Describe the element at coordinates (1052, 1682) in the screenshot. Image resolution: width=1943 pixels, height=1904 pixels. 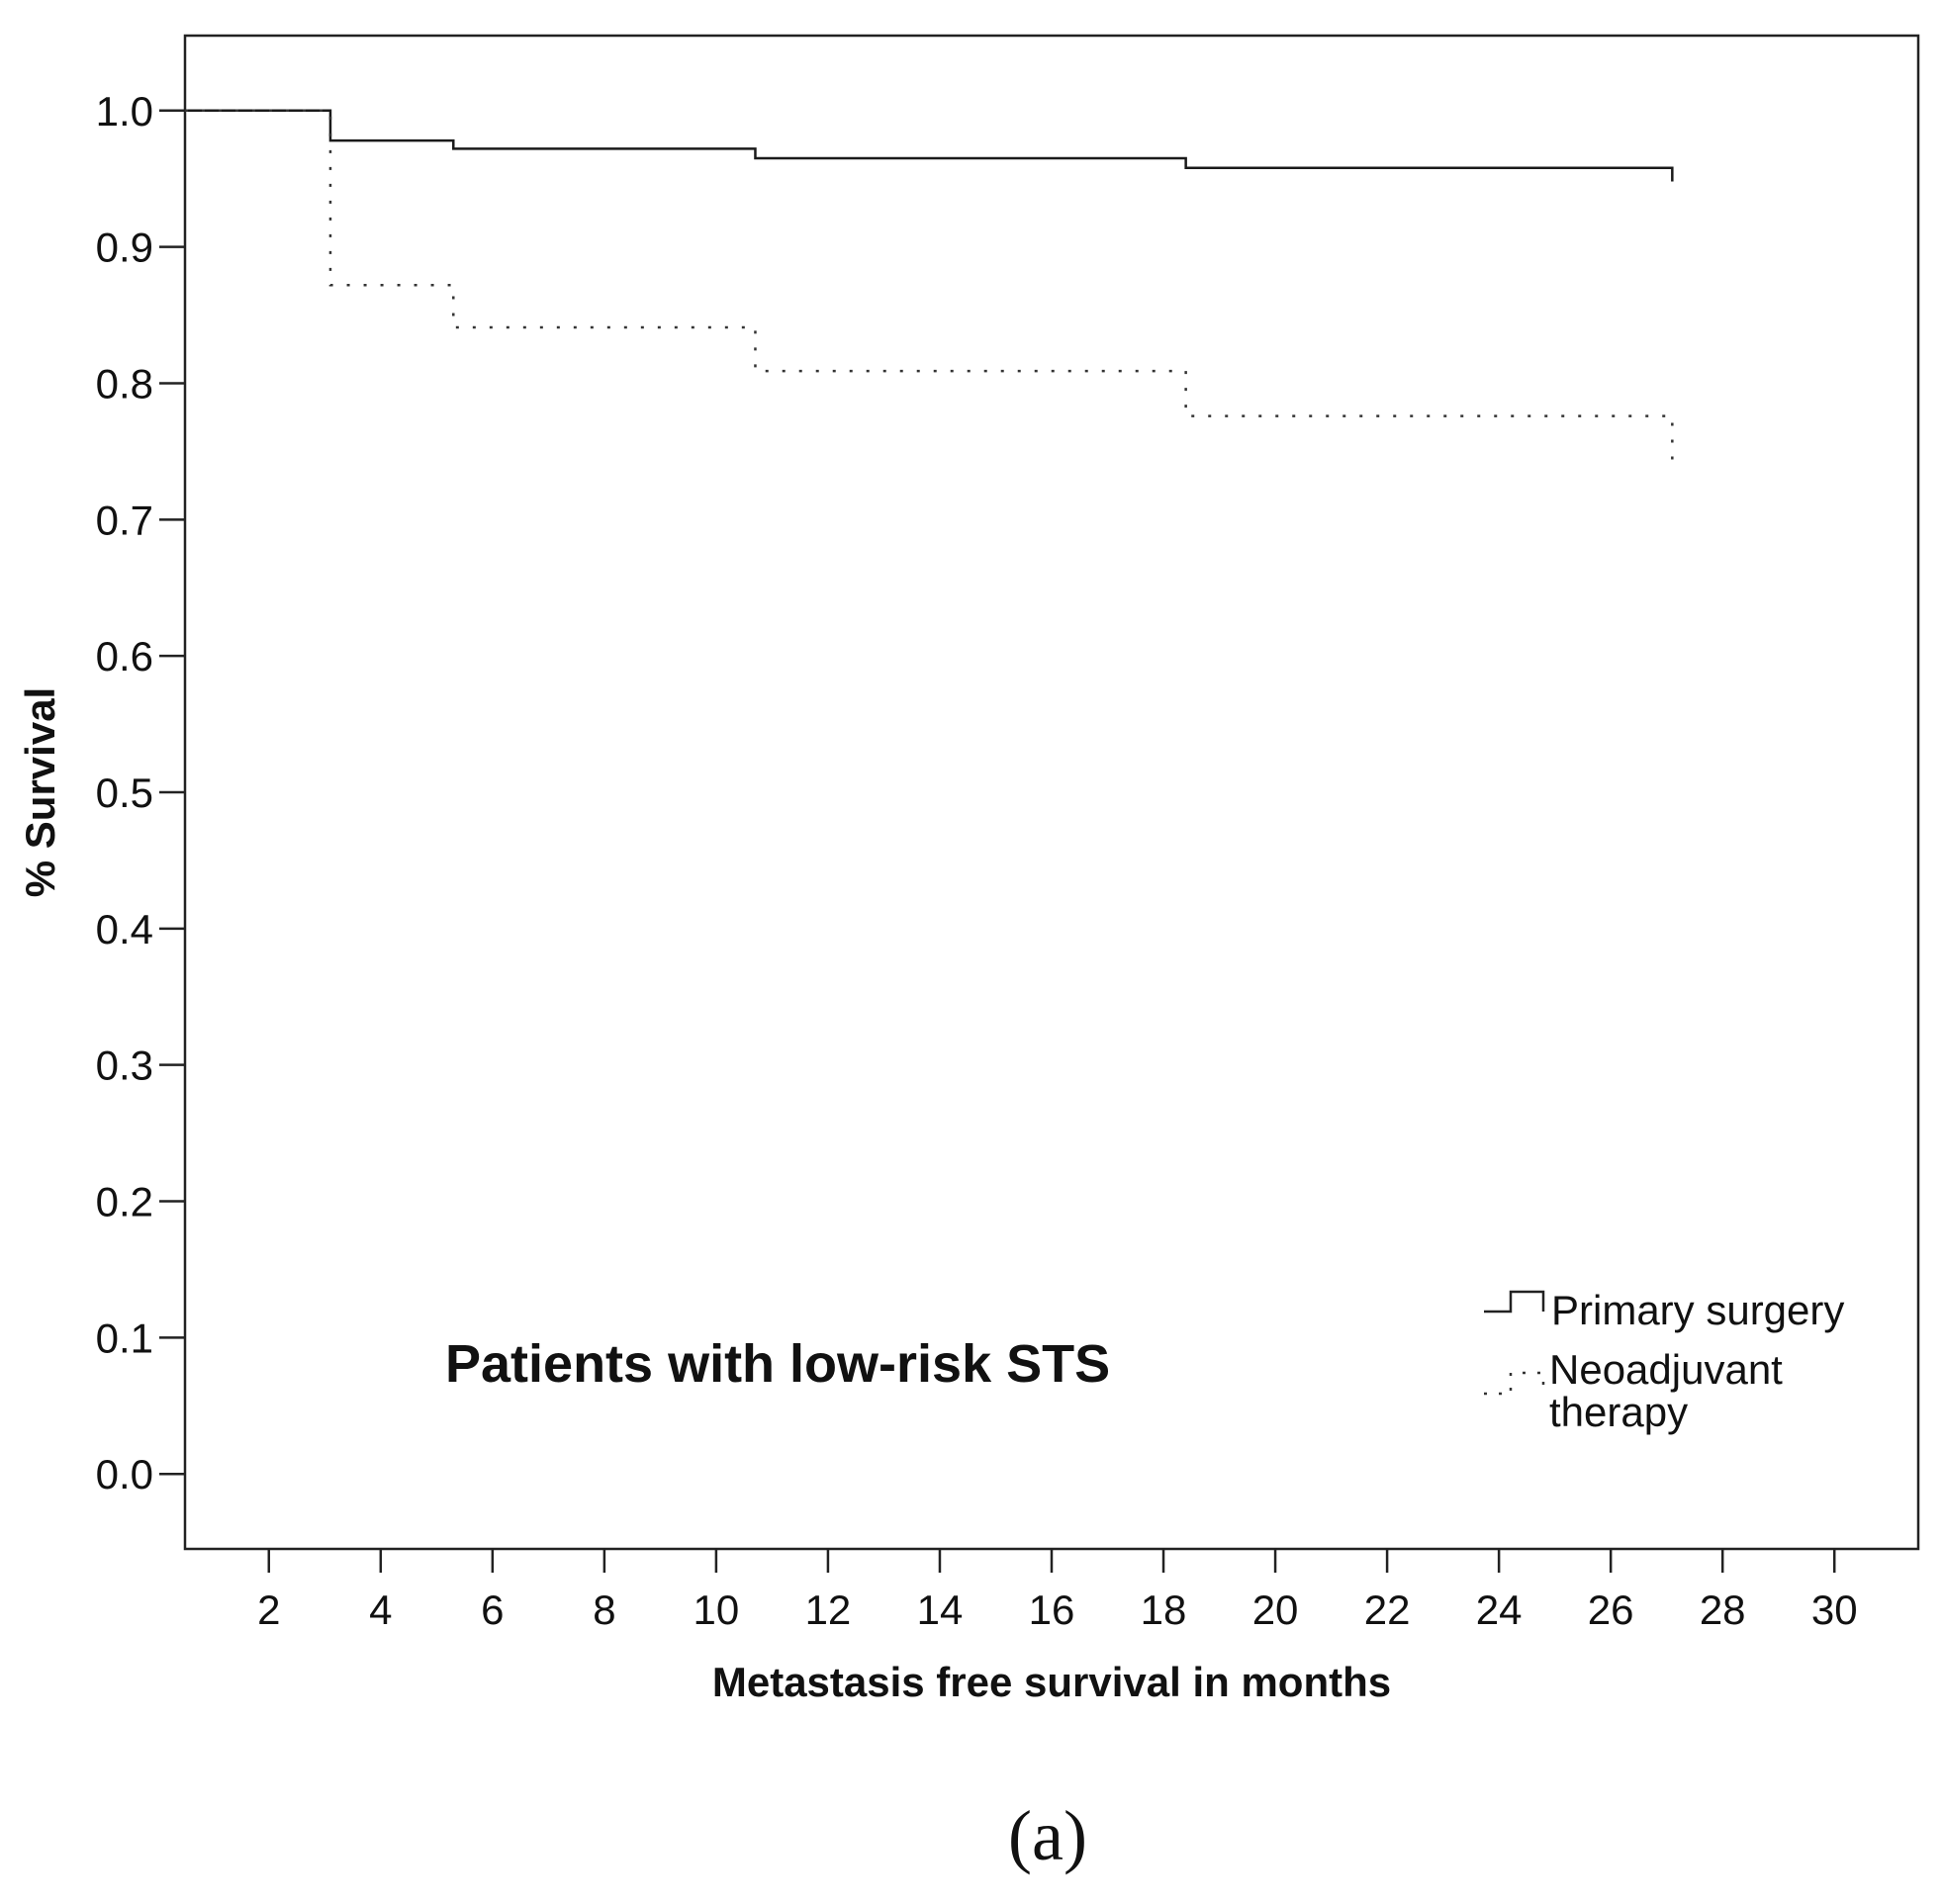
I see `x-axis-title: Metastasis free survival in months` at that location.